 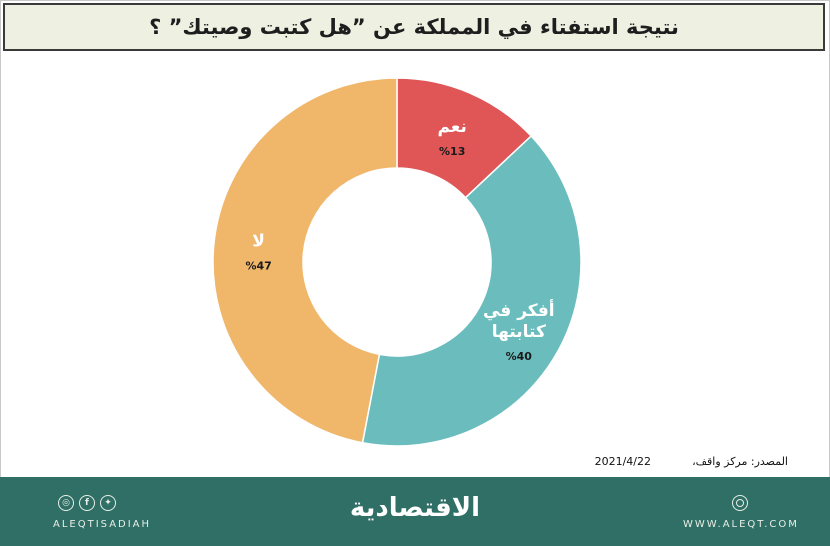 What do you see at coordinates (452, 127) in the screenshot?
I see `slice-label-0: نعم` at bounding box center [452, 127].